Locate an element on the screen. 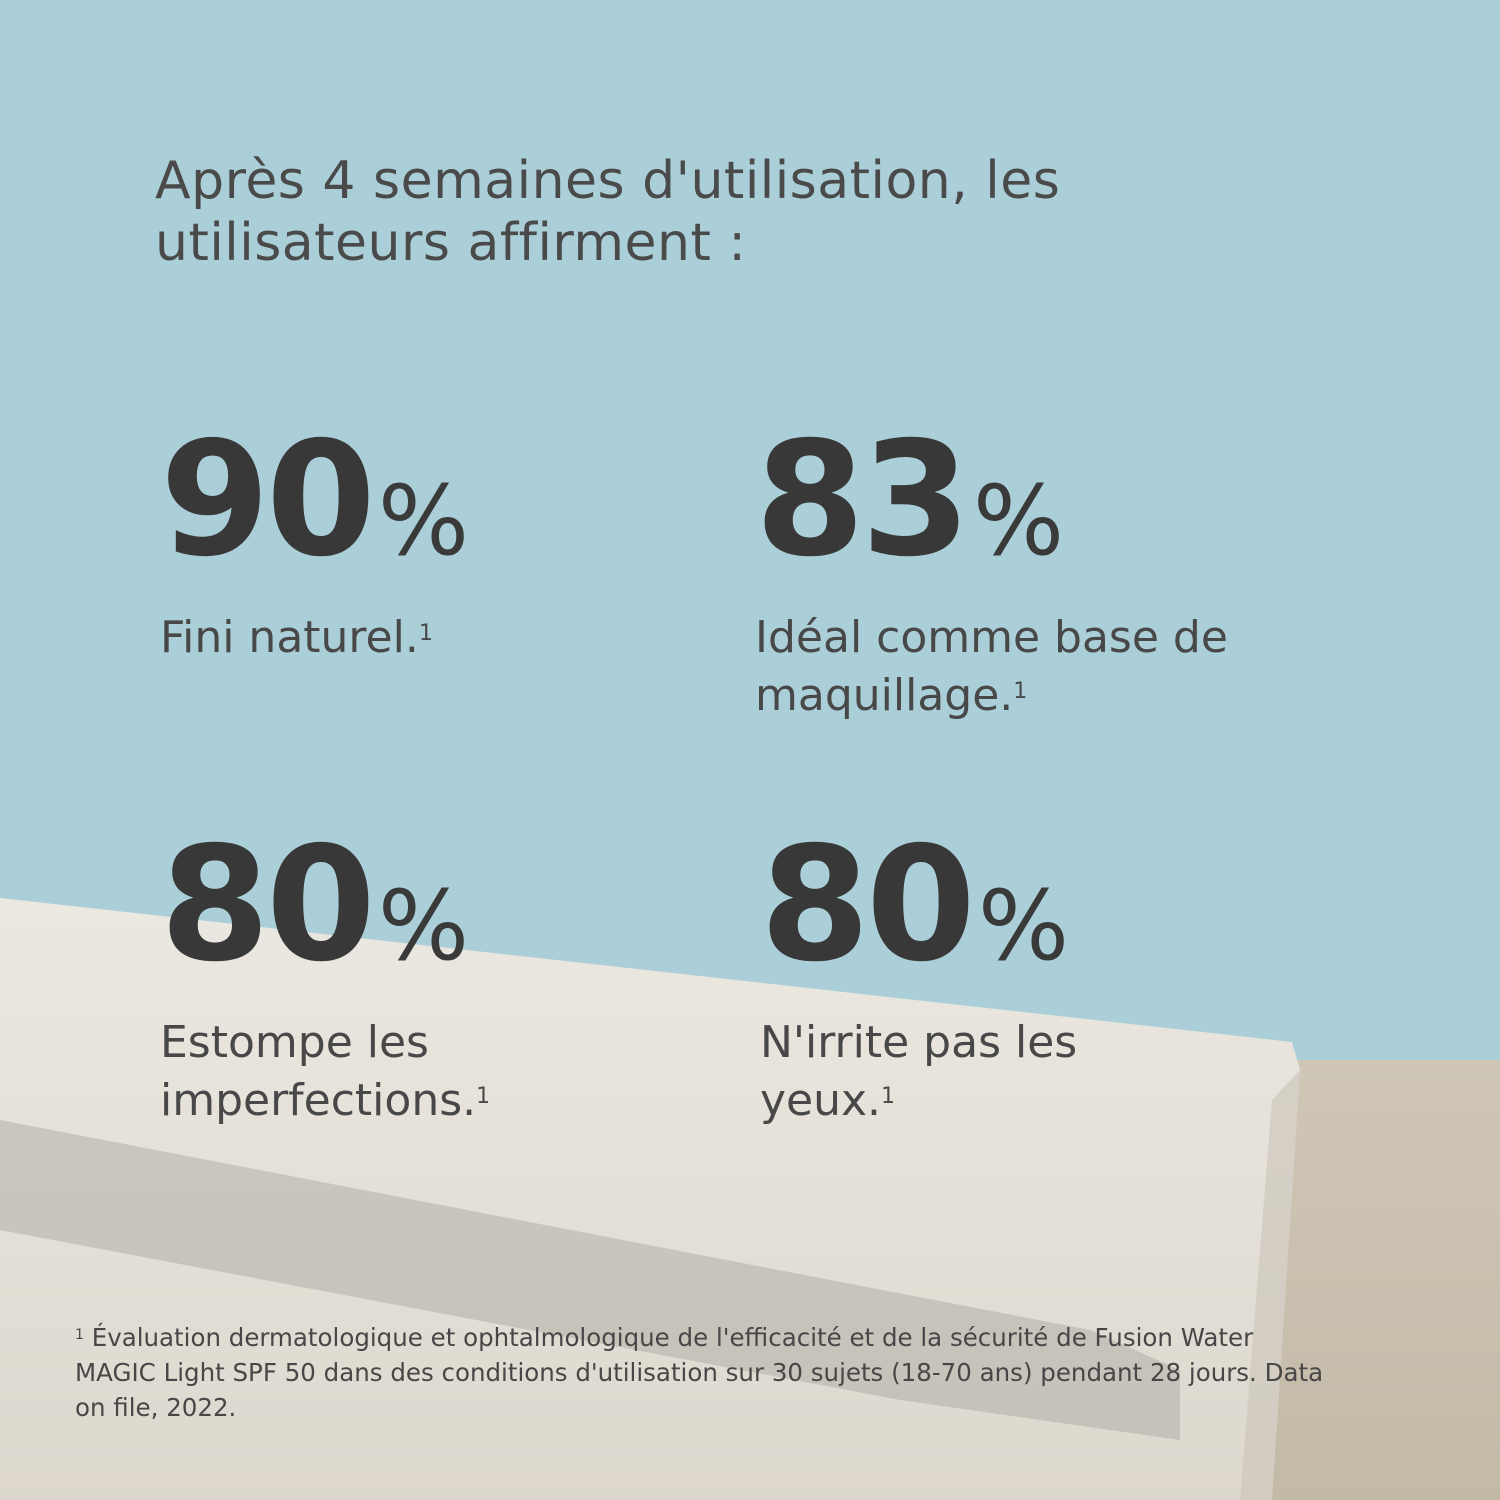  stat-makeup-base: 83% Idéal comme base de maquillage.1 is located at coordinates (1035, 572).